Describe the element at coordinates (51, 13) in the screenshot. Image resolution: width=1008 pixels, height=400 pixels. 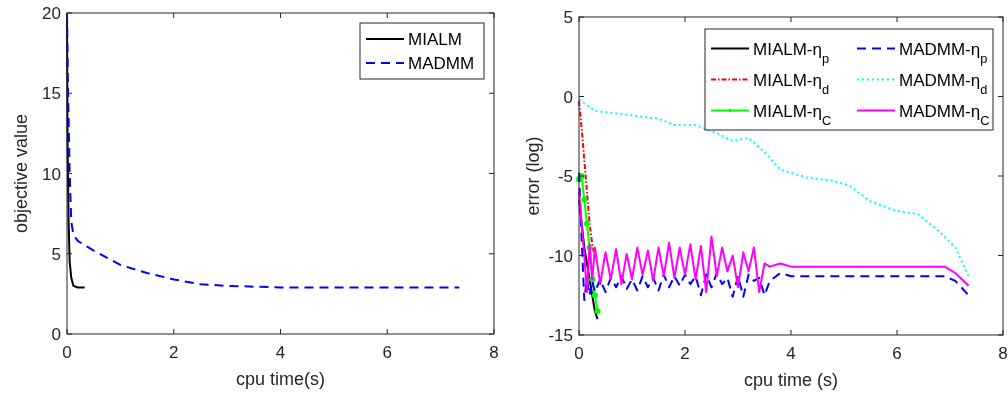
I see `y-tick-label: 20` at that location.